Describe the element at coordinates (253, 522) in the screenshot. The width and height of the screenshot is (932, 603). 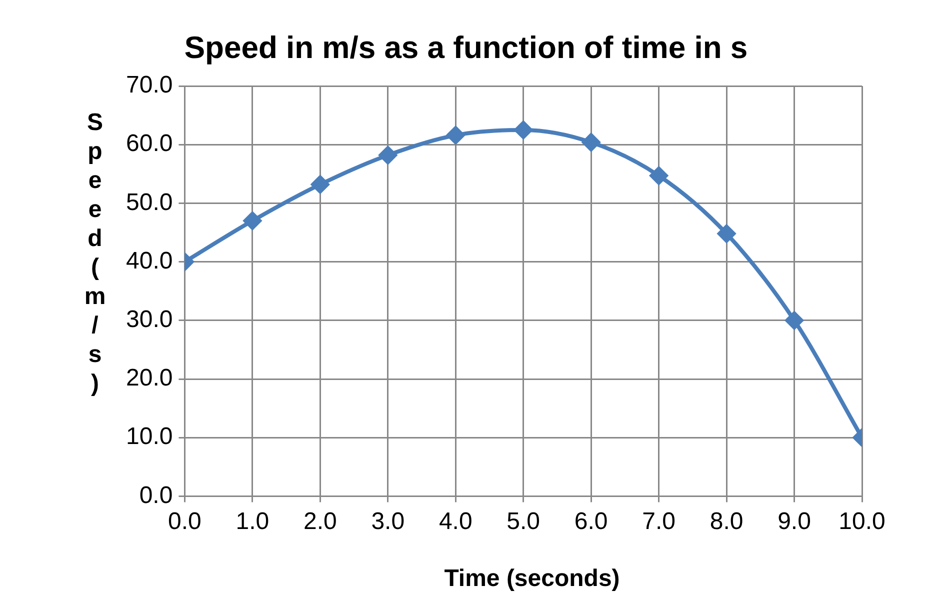
I see `x-tick-label: 1.0` at that location.